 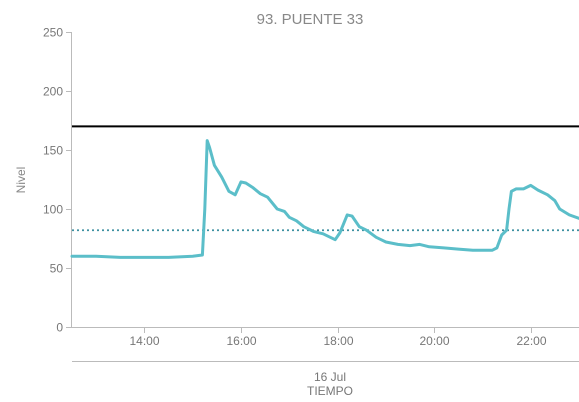 I want to click on y-tick-label: 50, so click(x=57, y=269).